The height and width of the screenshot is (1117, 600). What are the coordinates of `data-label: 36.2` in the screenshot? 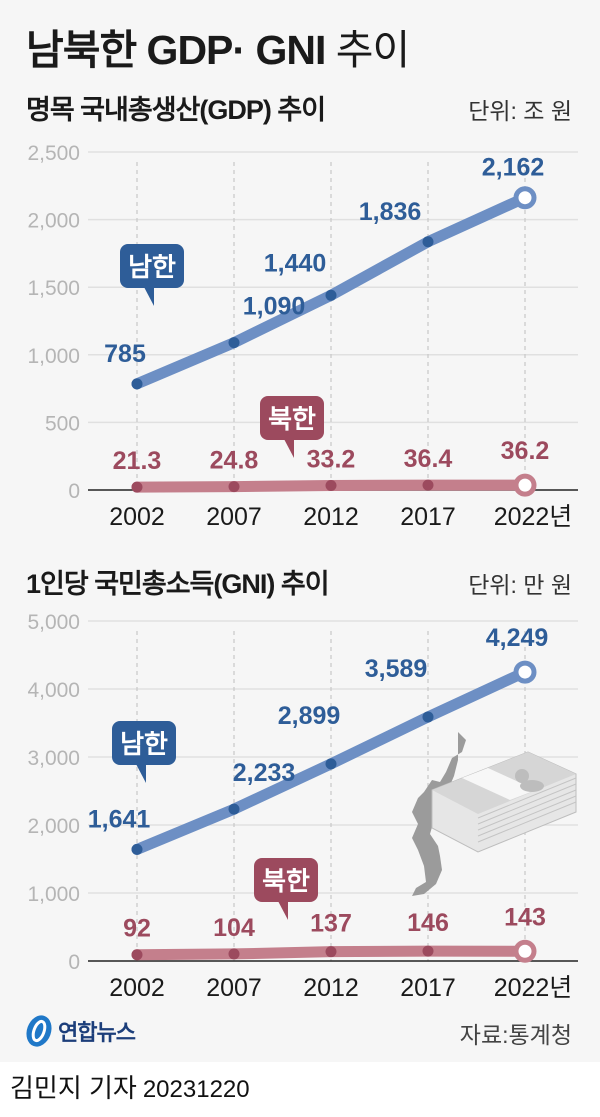 It's located at (525, 451).